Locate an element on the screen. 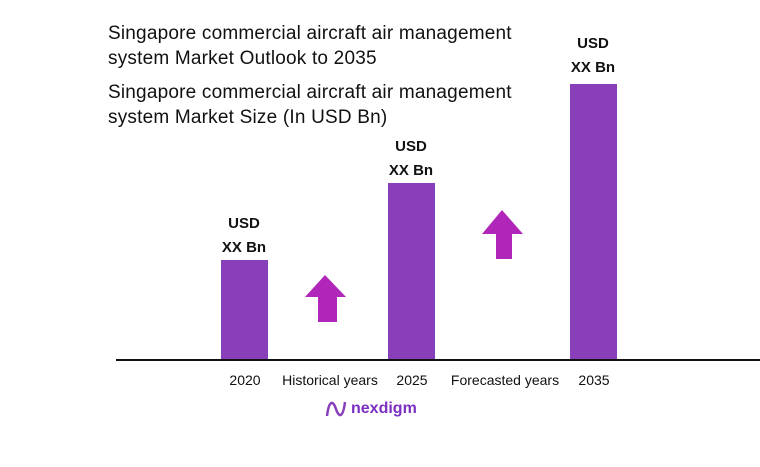 The width and height of the screenshot is (760, 467). historical-years-label: Historical years is located at coordinates (330, 380).